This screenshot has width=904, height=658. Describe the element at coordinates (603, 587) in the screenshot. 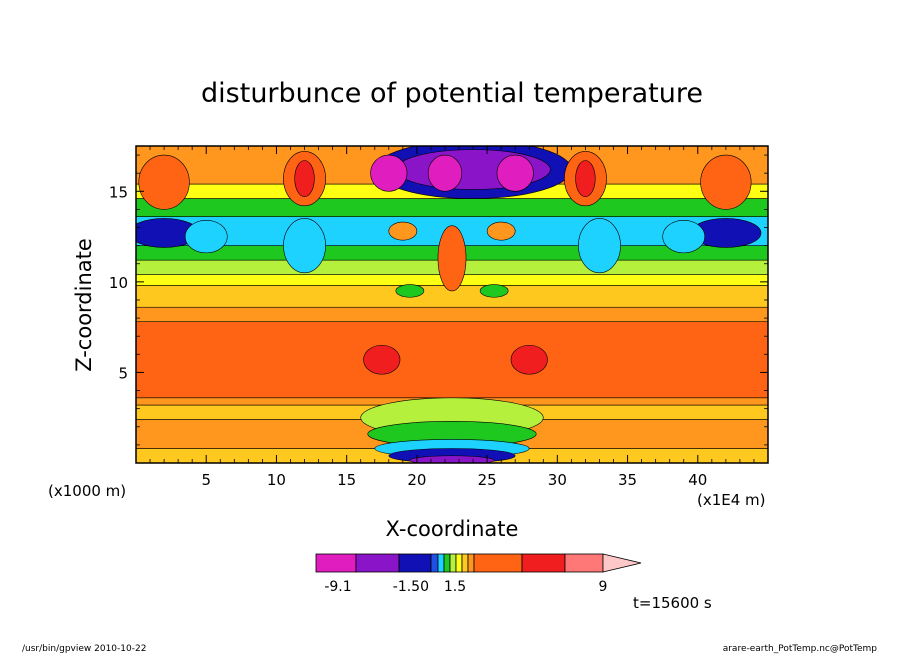

I see `colorbar-label: 9` at that location.